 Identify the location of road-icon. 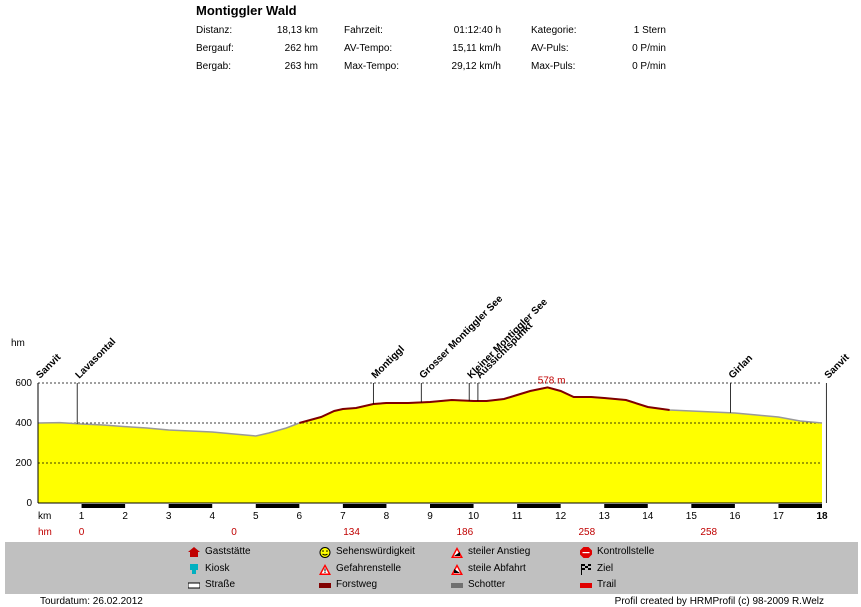
(194, 585).